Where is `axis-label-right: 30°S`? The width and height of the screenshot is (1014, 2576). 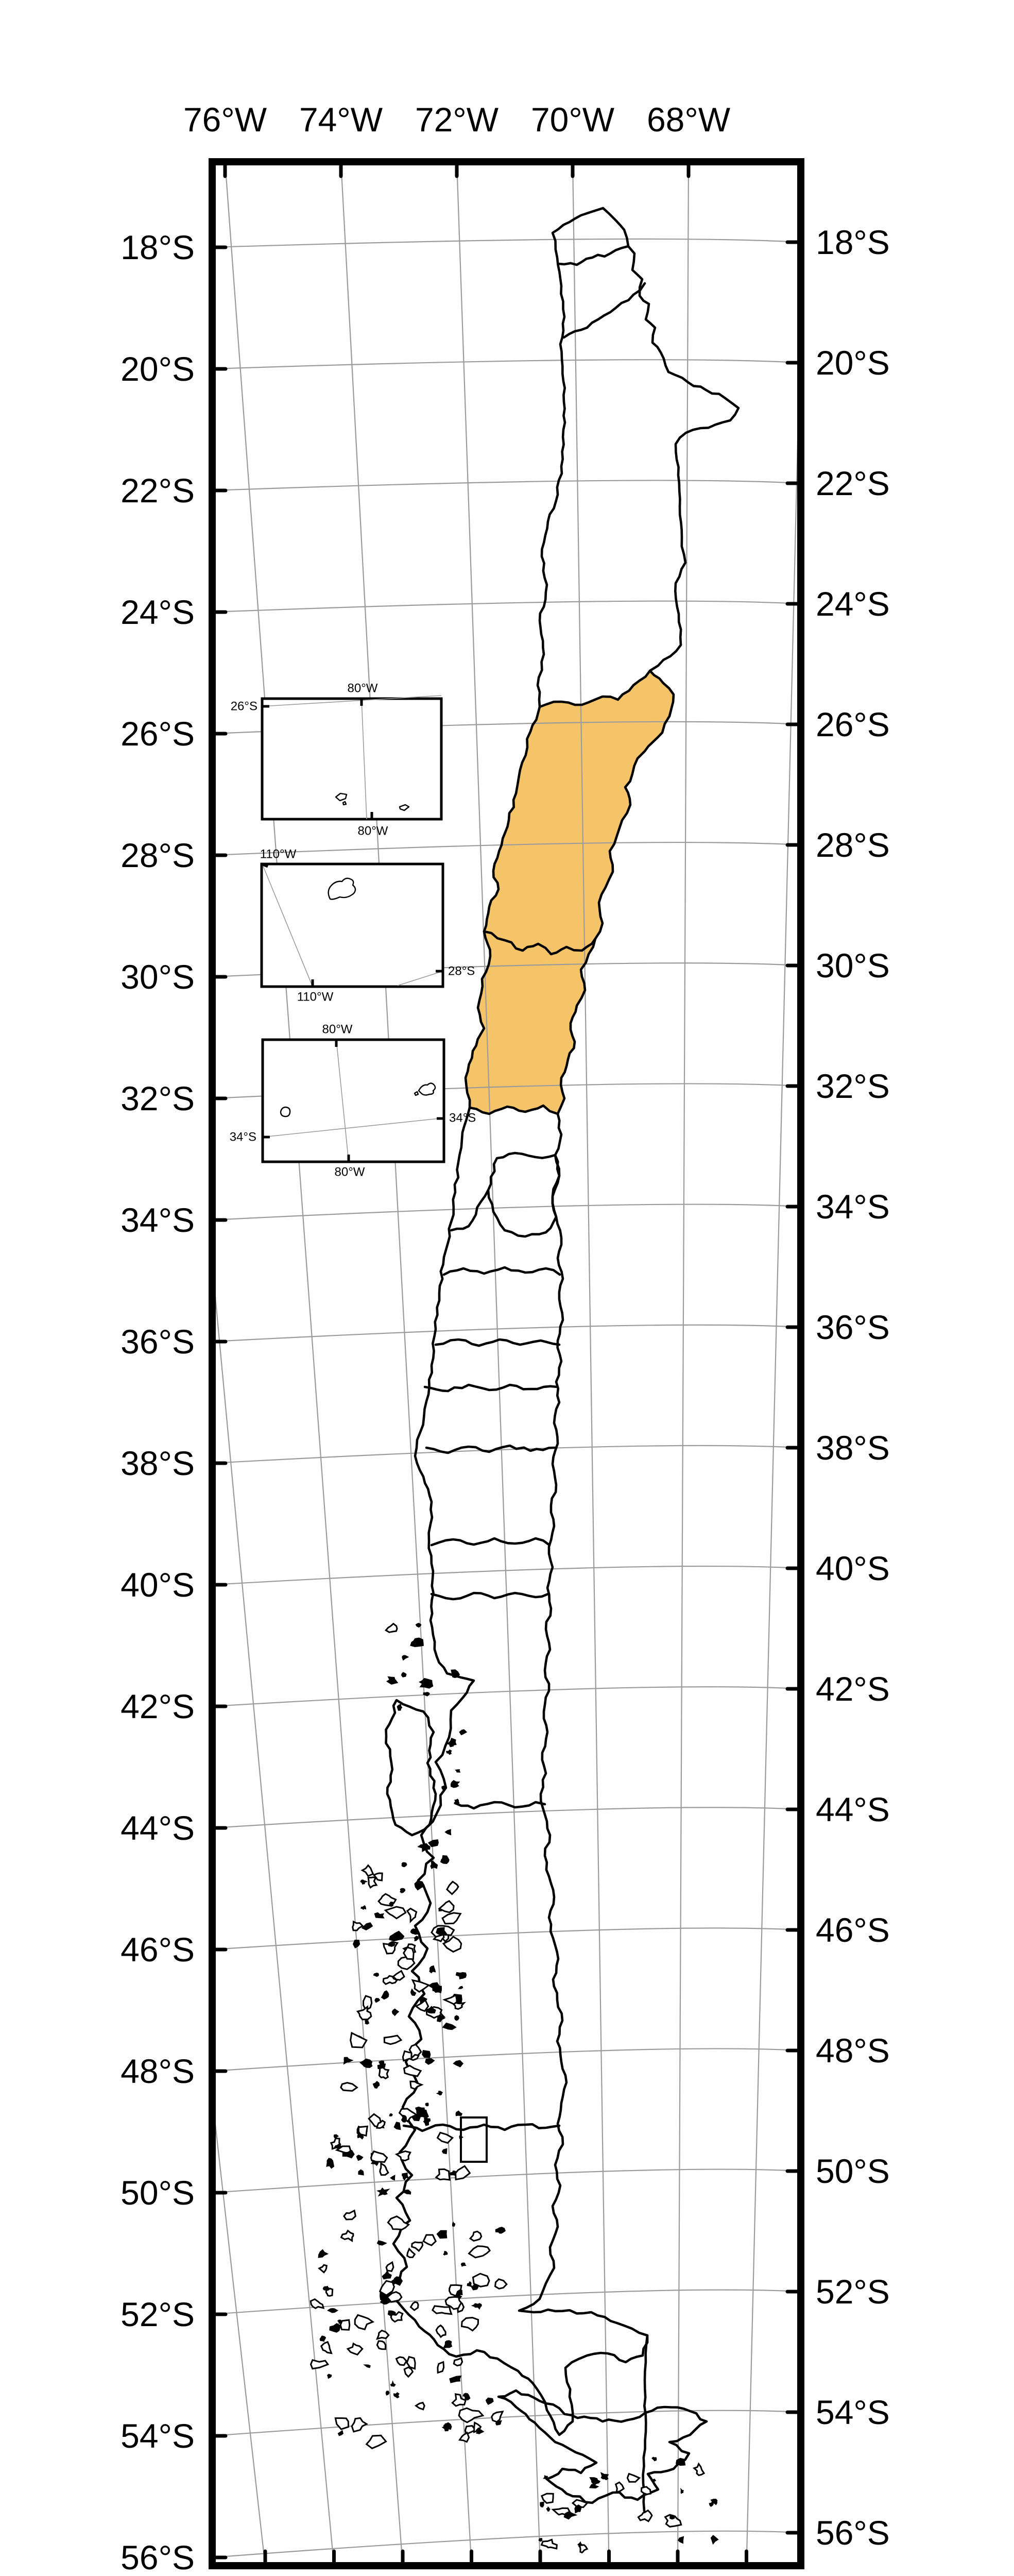 axis-label-right: 30°S is located at coordinates (853, 965).